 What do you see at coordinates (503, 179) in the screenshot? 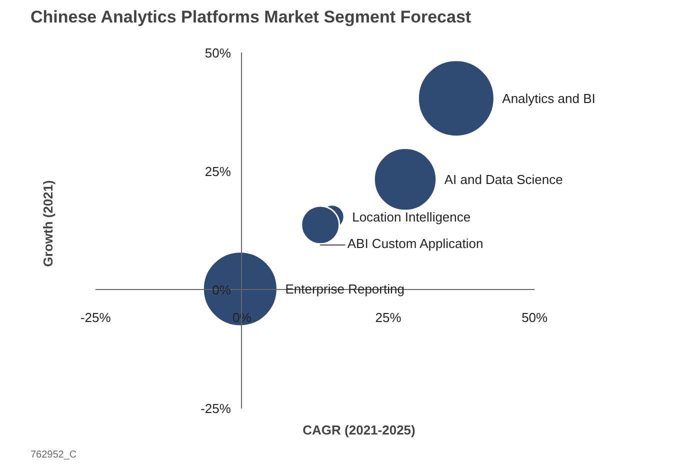
I see `series-label: AI and Data Science` at bounding box center [503, 179].